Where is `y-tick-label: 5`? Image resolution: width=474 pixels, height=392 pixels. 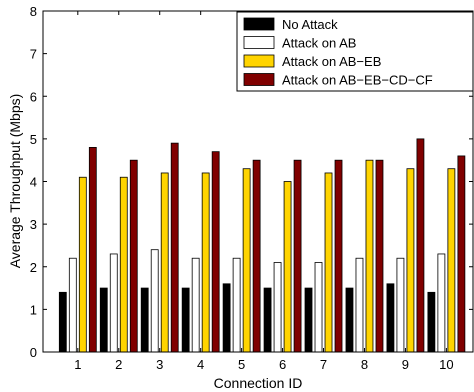 y-tick-label: 5 is located at coordinates (33, 139).